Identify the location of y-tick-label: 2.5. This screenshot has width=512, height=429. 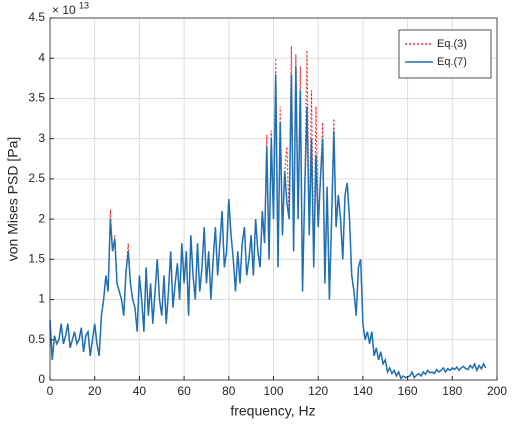
(36, 178).